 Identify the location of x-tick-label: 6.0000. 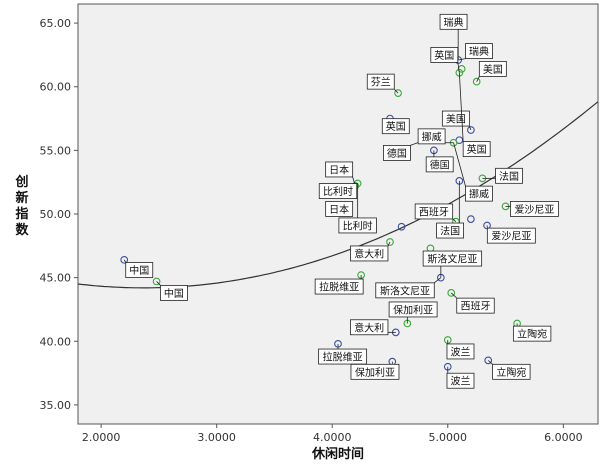
(563, 437).